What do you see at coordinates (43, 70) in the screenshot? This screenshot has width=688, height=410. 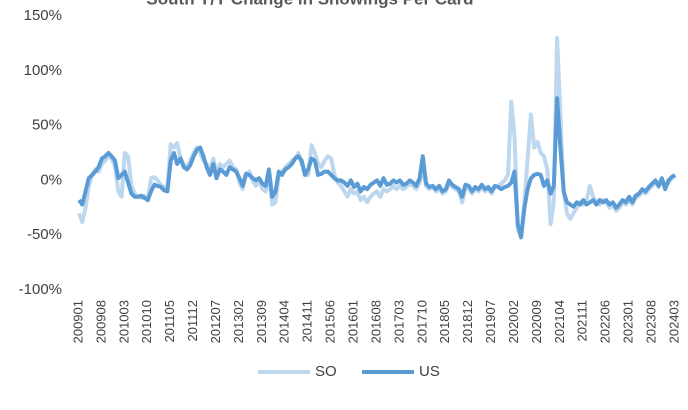 I see `y-tick-label: 100%` at bounding box center [43, 70].